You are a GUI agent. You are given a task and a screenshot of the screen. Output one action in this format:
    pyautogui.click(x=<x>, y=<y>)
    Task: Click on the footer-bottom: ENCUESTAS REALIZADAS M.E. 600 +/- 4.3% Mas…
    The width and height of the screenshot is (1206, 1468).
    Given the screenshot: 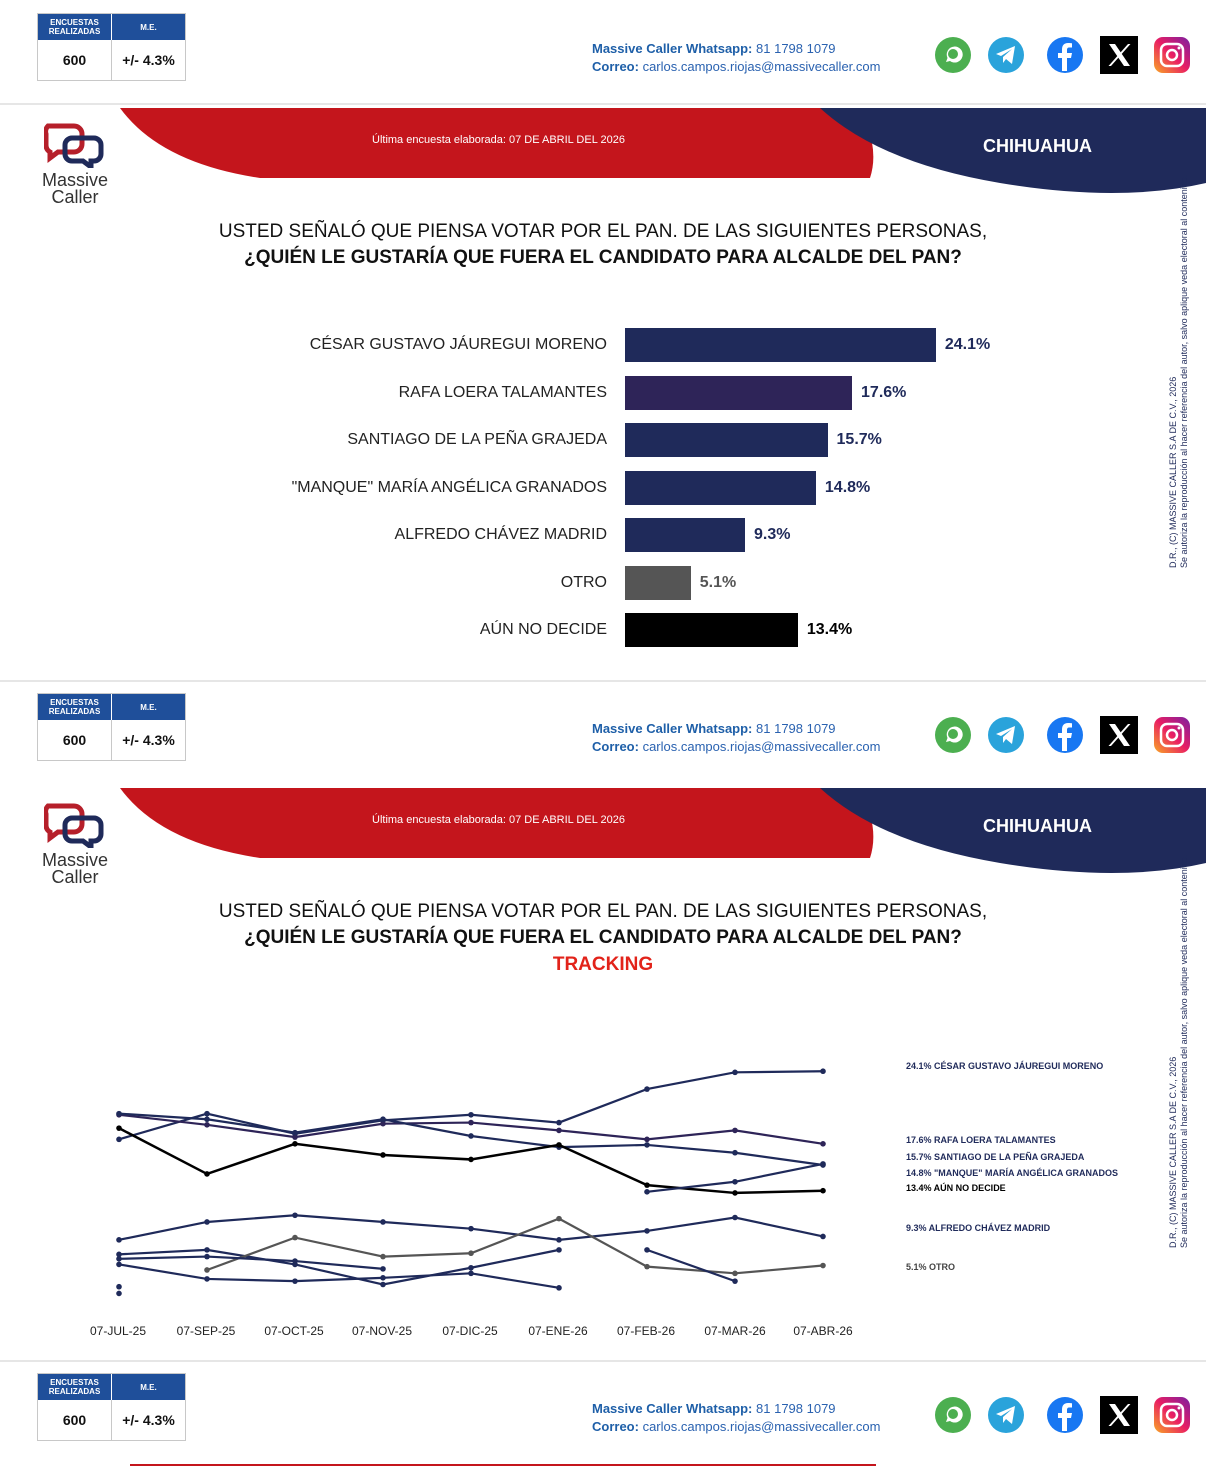 What is the action you would take?
    pyautogui.click(x=603, y=1414)
    